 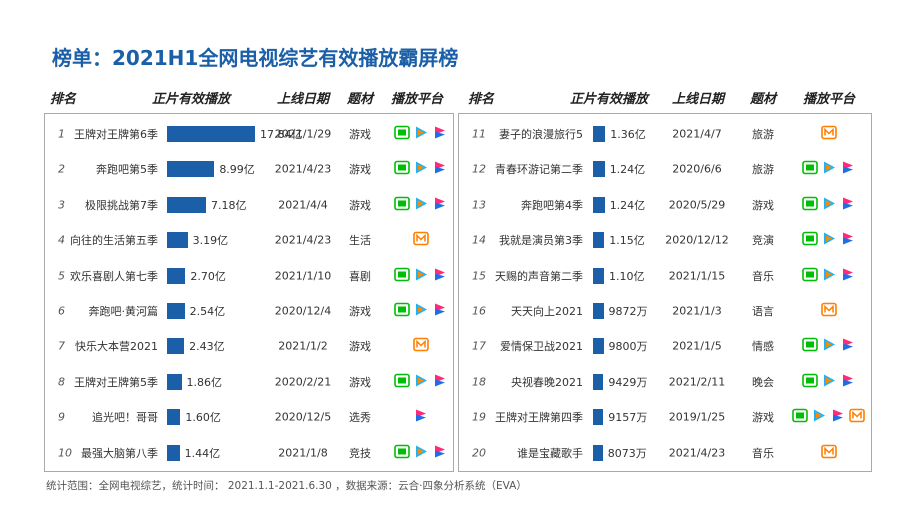 I want to click on date: 2020/12/5, so click(x=303, y=417).